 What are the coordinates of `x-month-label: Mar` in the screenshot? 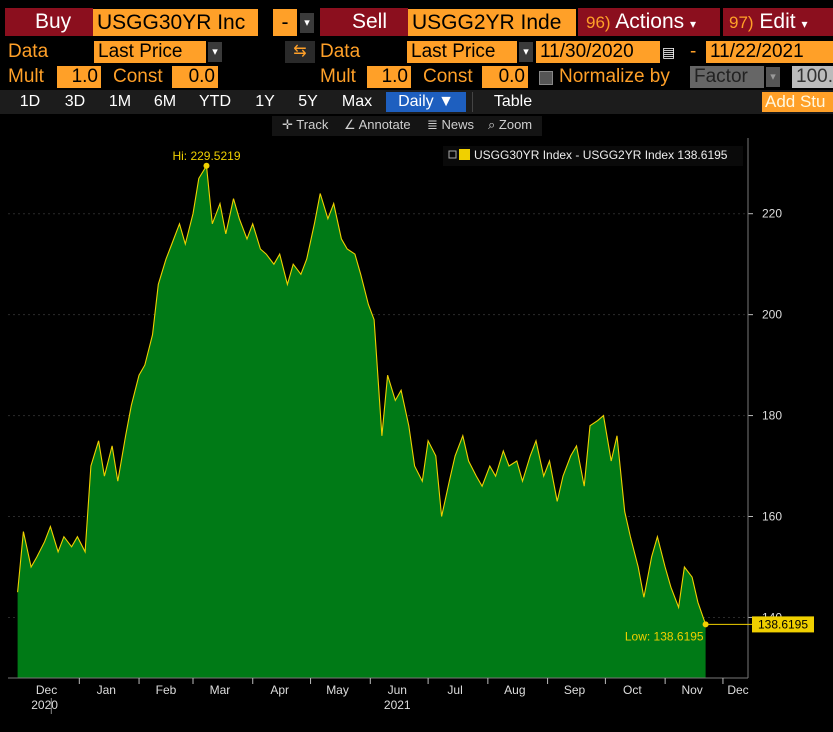 It's located at (220, 690).